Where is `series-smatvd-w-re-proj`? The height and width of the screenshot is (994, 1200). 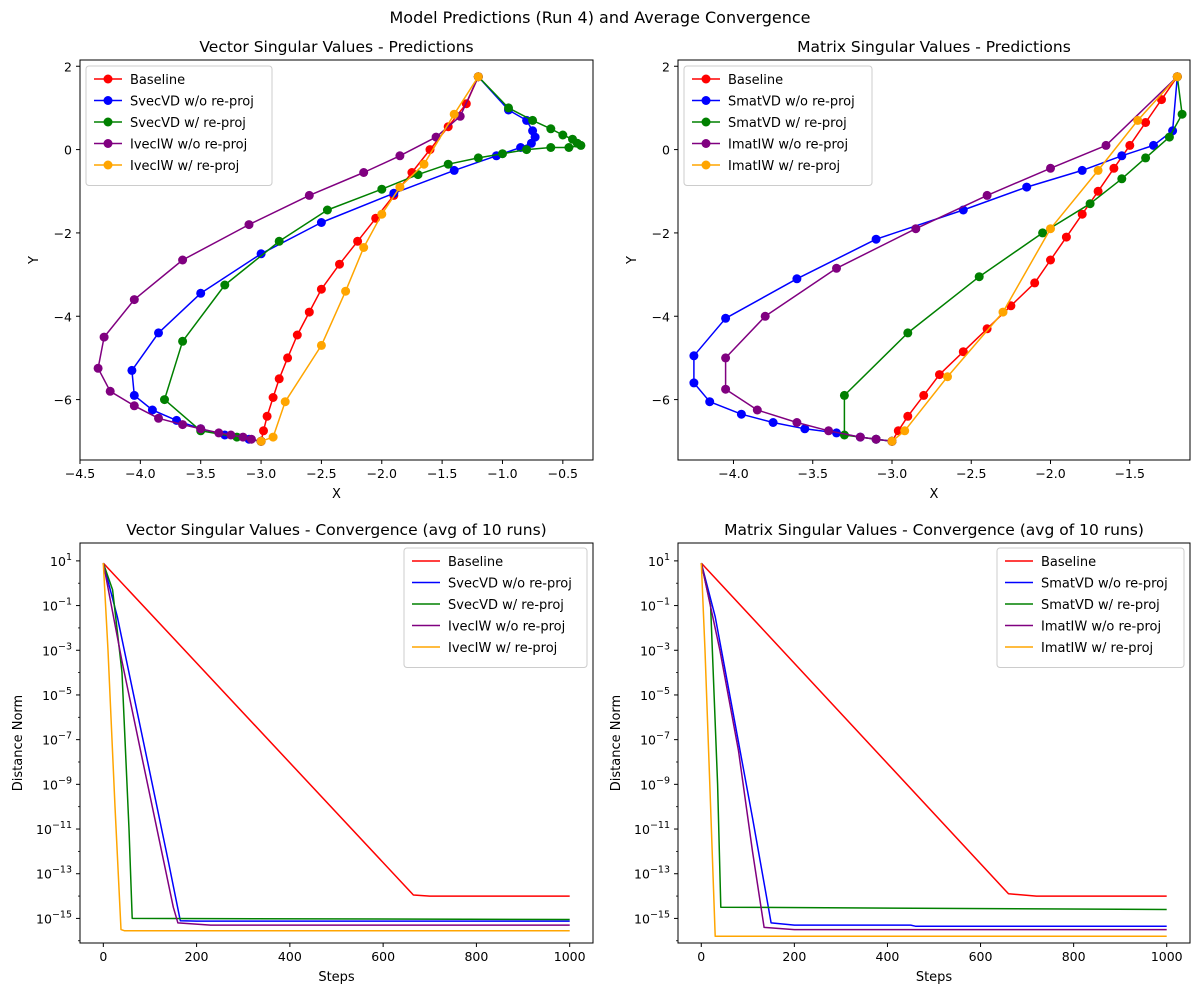 series-smatvd-w-re-proj is located at coordinates (1013, 259).